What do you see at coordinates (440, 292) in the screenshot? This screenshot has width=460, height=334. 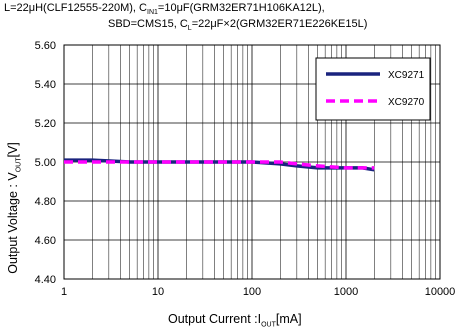 I see `x-tick-label: 10000` at bounding box center [440, 292].